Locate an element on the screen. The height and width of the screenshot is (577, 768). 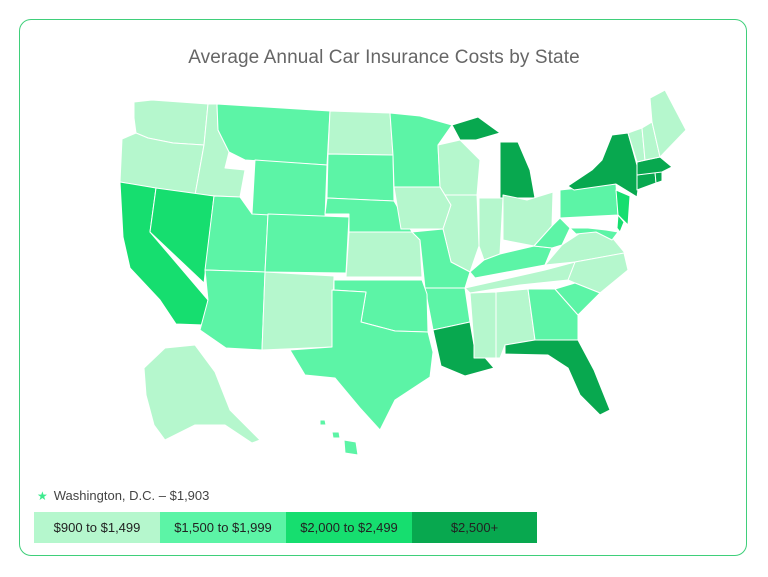
dc-note: ★ Washington, D.C. – $1,903 is located at coordinates (123, 495).